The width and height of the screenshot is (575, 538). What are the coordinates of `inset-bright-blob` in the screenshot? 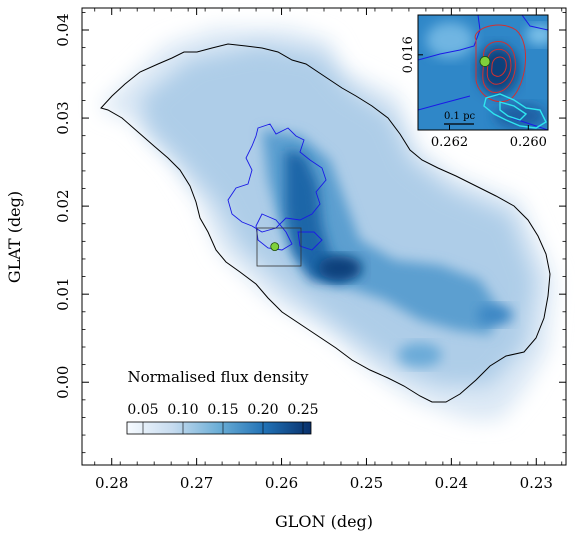 It's located at (450, 40).